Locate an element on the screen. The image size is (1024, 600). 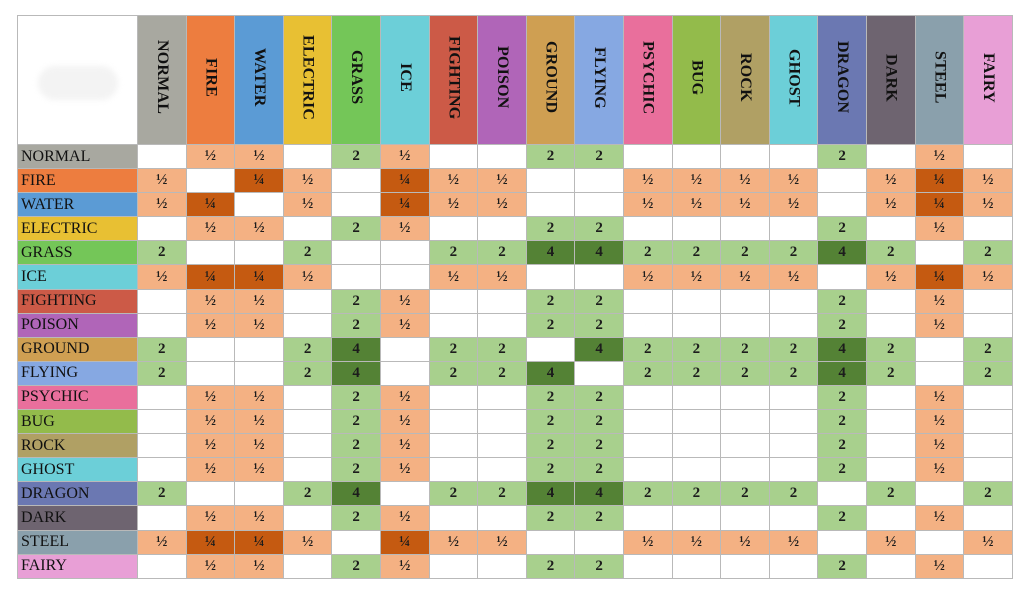
row-header-steel: STEEL is located at coordinates (77, 542).